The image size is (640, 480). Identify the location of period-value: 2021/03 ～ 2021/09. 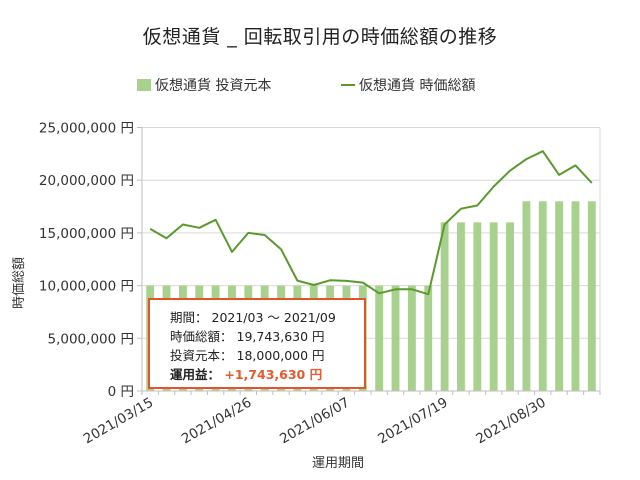
(273, 317).